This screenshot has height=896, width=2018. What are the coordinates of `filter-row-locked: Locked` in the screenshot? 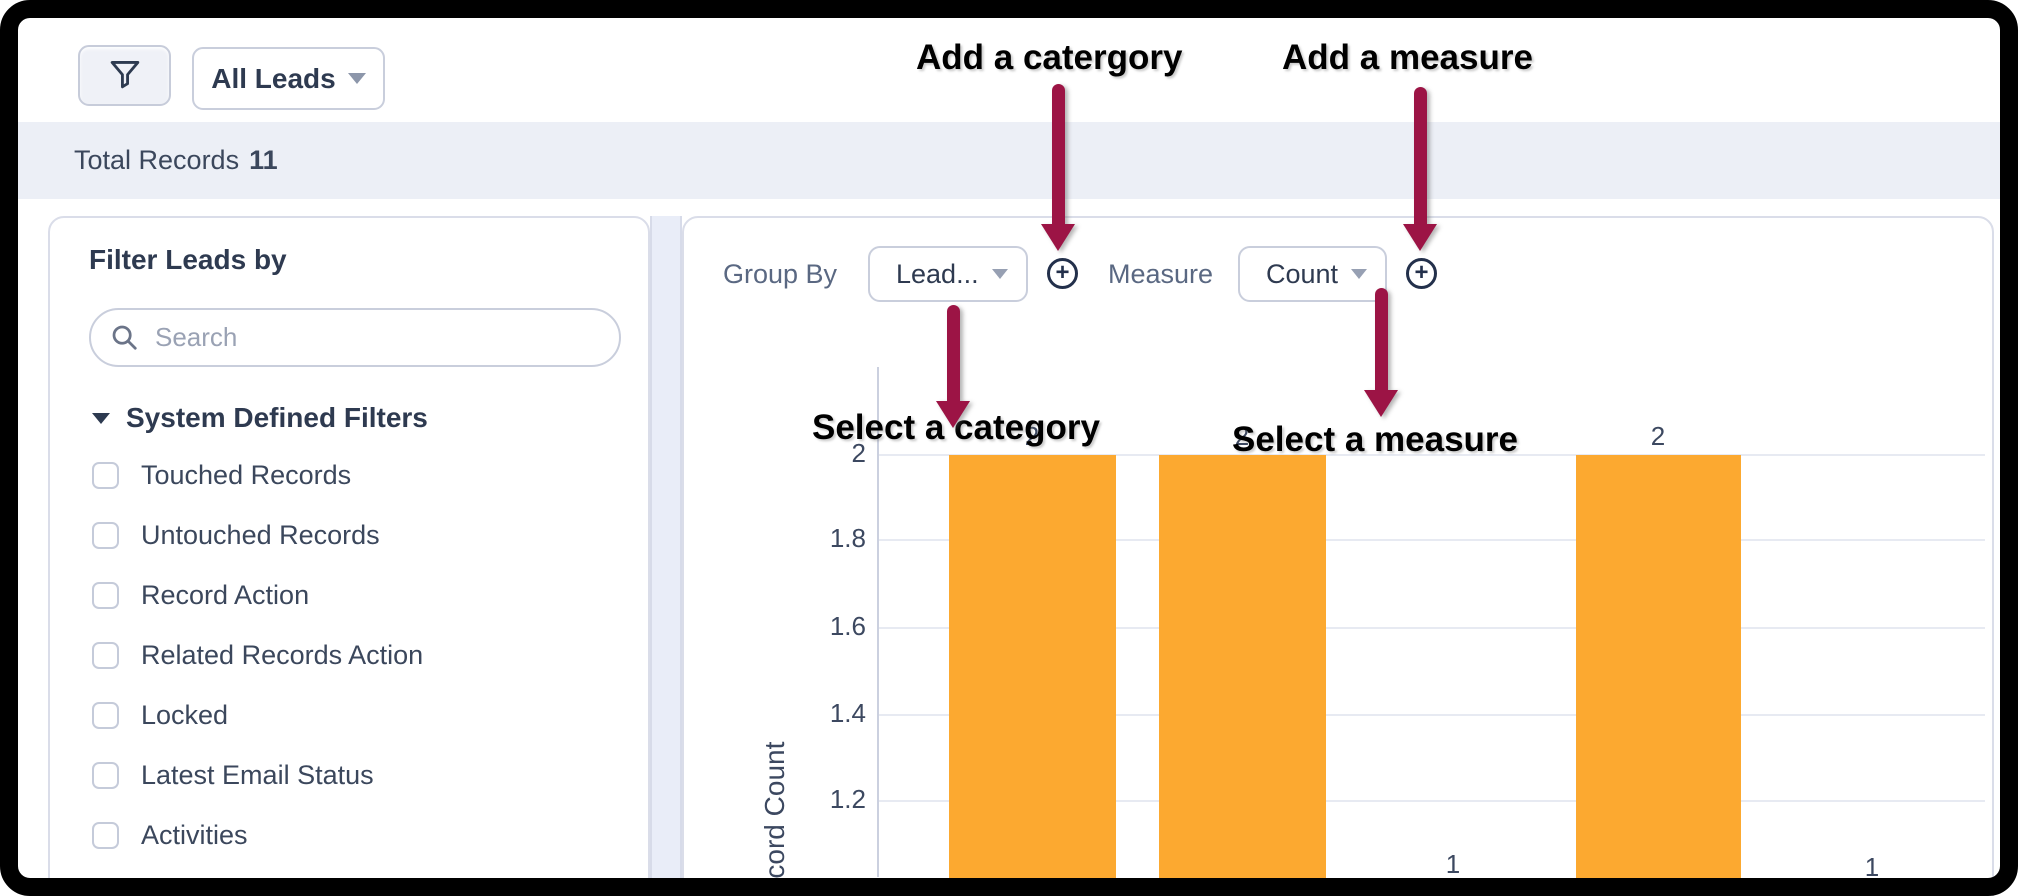 It's located at (160, 715).